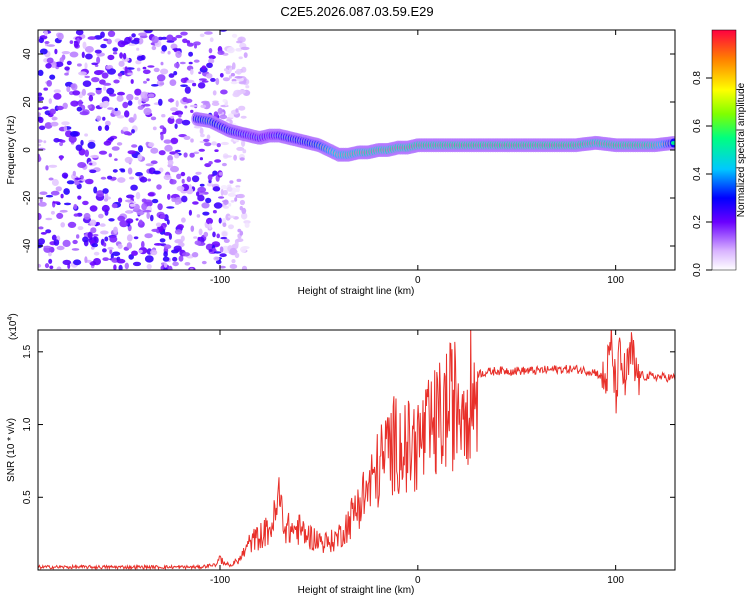 Image resolution: width=750 pixels, height=600 pixels. Describe the element at coordinates (27, 54) in the screenshot. I see `y-tick-label: 40` at that location.